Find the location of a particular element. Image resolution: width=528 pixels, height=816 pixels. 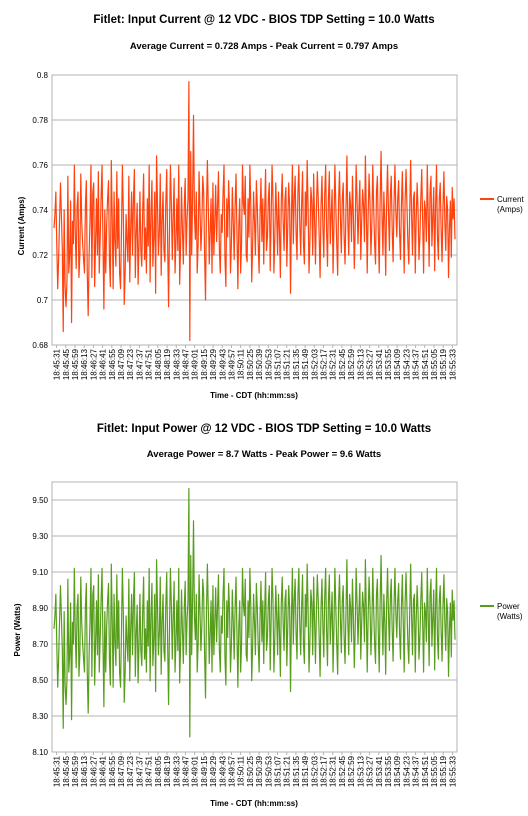

x-tick-label: 18:51:07 is located at coordinates (278, 771).